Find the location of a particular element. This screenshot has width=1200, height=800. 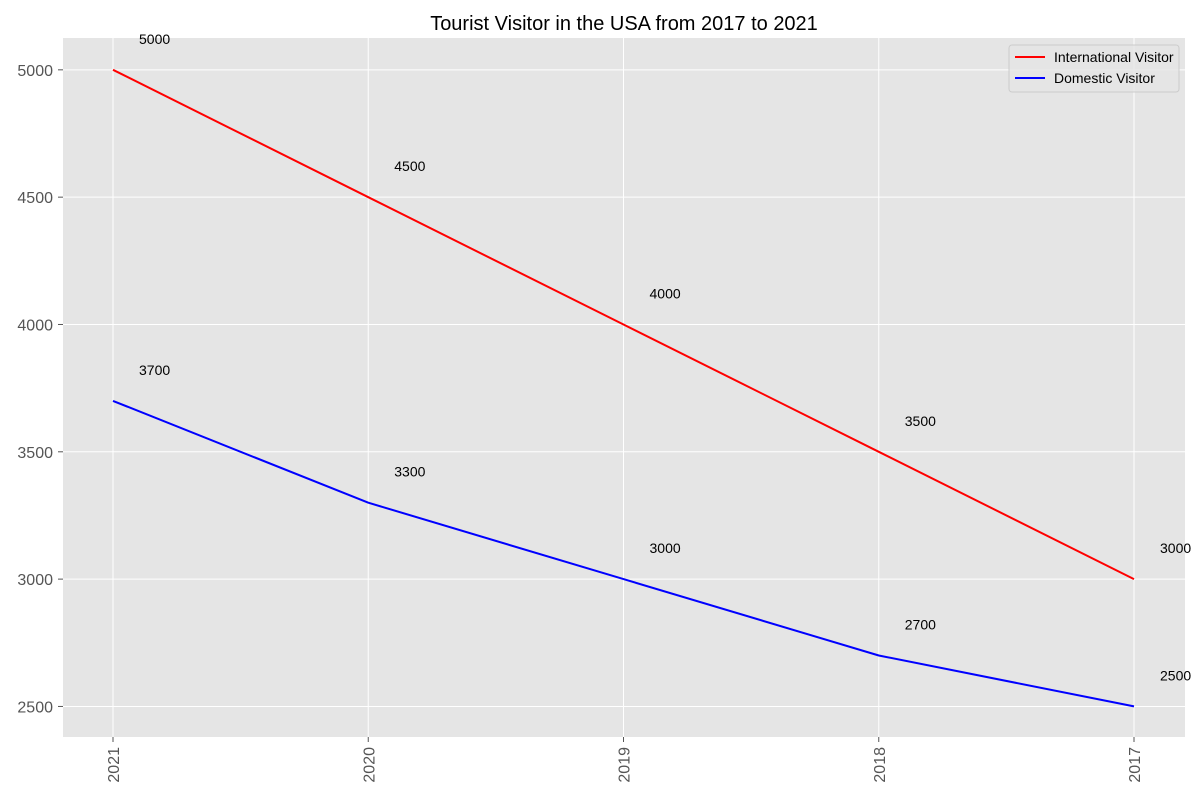

data-label: 2500 is located at coordinates (1175, 675).